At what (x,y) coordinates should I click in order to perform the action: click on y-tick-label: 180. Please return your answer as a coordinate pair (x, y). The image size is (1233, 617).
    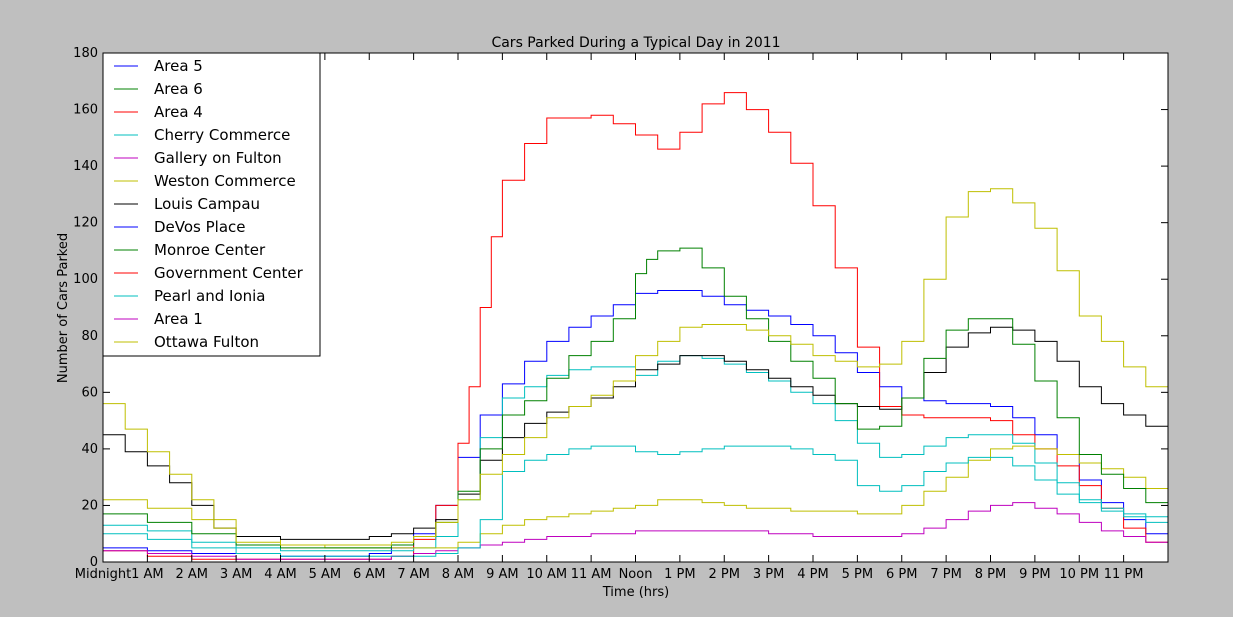
    Looking at the image, I should click on (85, 53).